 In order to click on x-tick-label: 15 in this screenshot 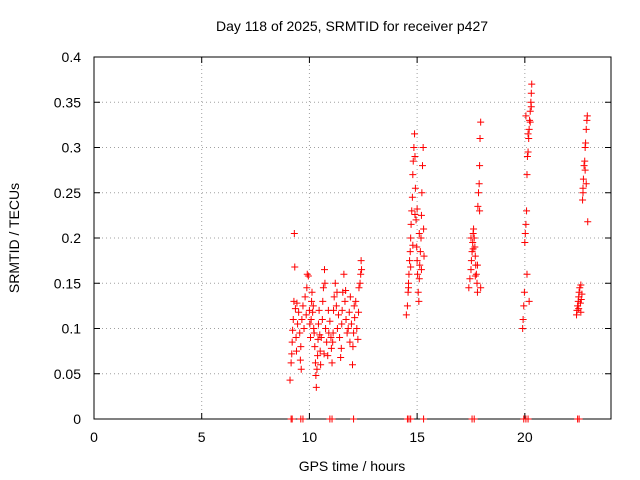, I will do `click(417, 437)`.